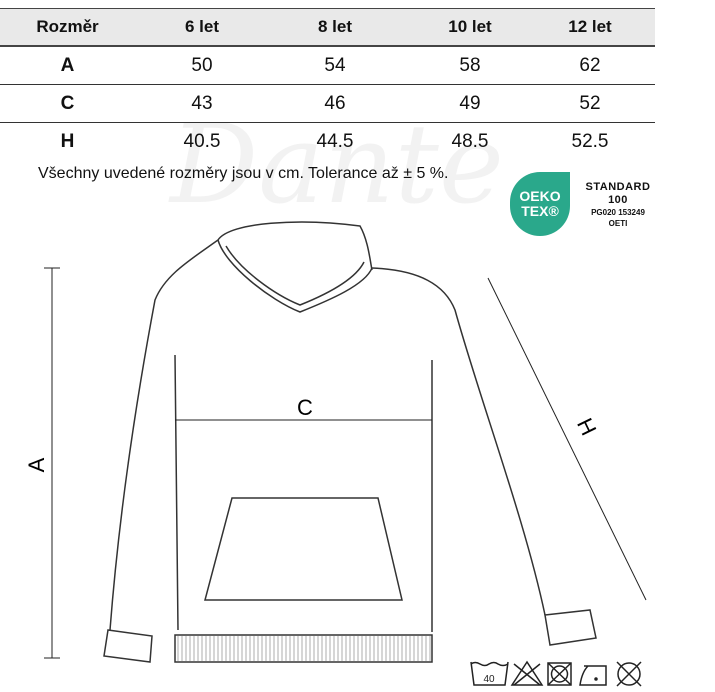 The image size is (715, 692). Describe the element at coordinates (202, 26) in the screenshot. I see `header-cell: 6 let` at that location.